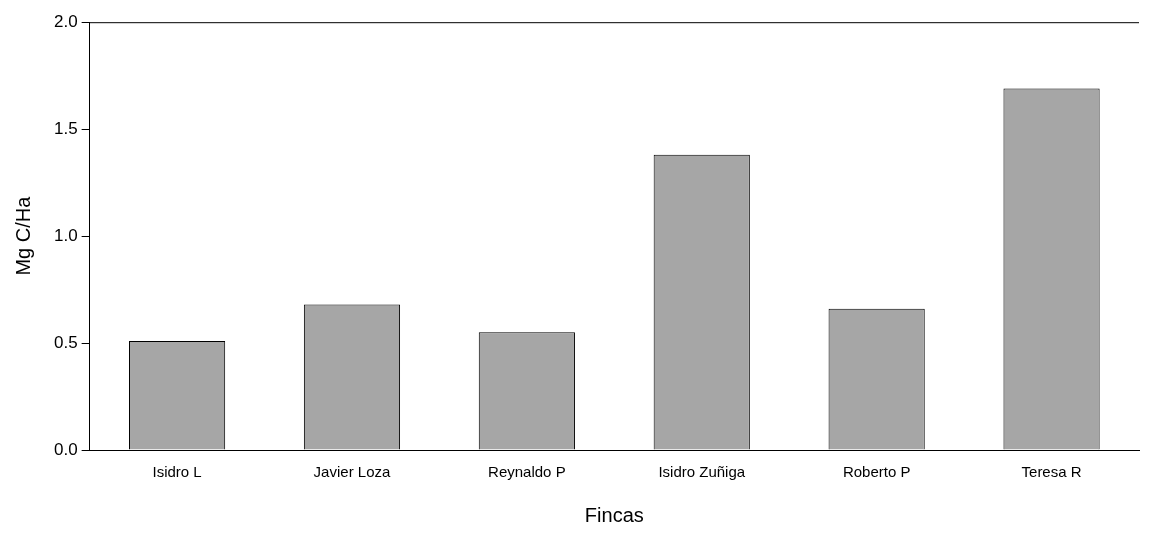  Describe the element at coordinates (65, 449) in the screenshot. I see `y-tick-label: 0.0` at that location.